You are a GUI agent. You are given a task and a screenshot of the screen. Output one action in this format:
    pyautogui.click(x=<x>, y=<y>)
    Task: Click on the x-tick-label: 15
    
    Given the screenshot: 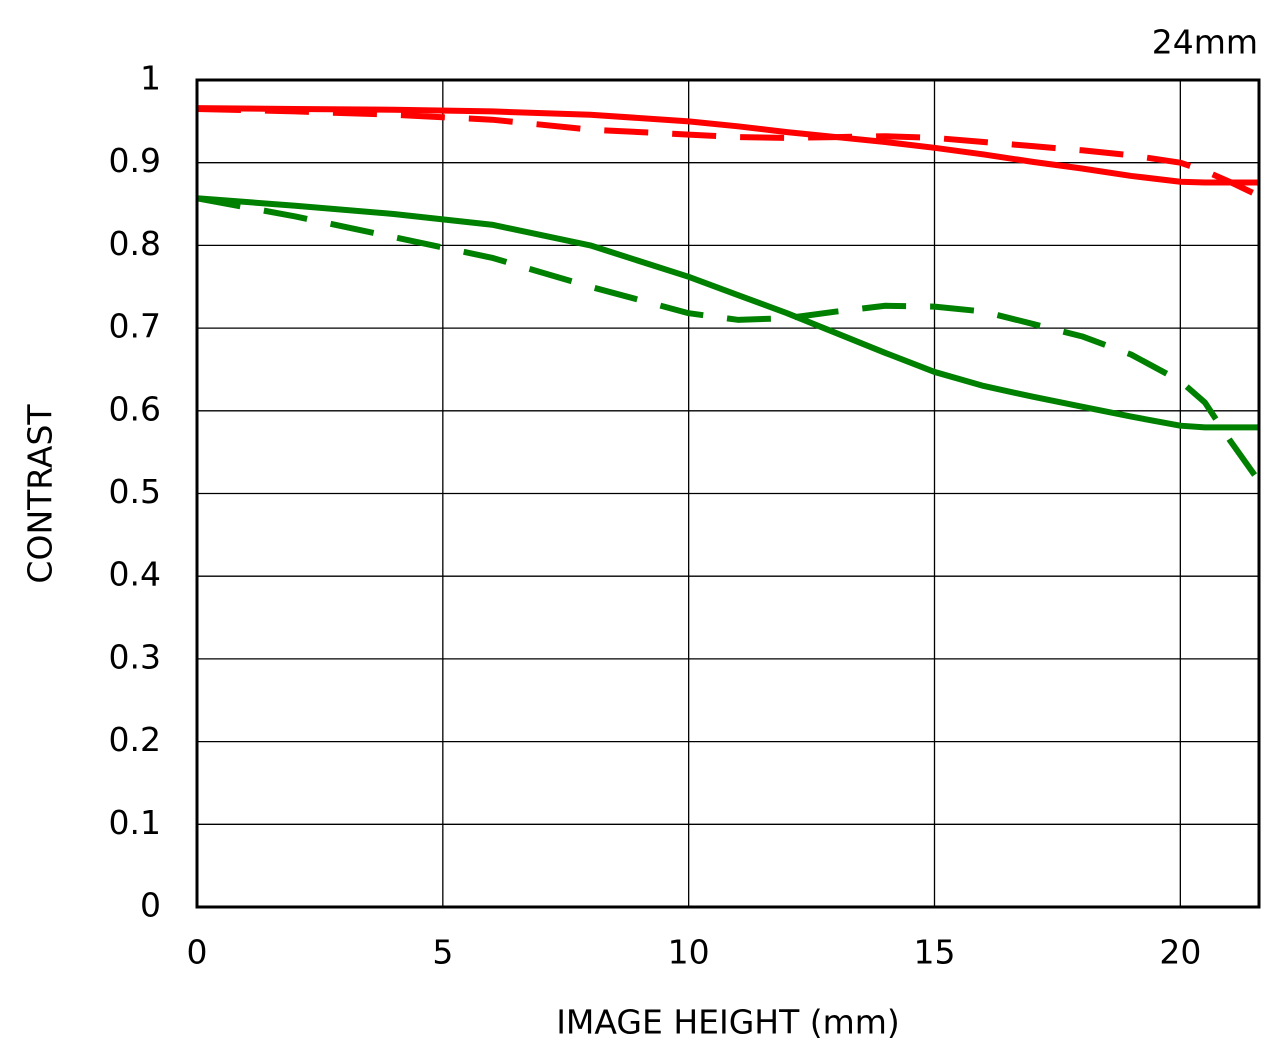 What is the action you would take?
    pyautogui.click(x=935, y=952)
    